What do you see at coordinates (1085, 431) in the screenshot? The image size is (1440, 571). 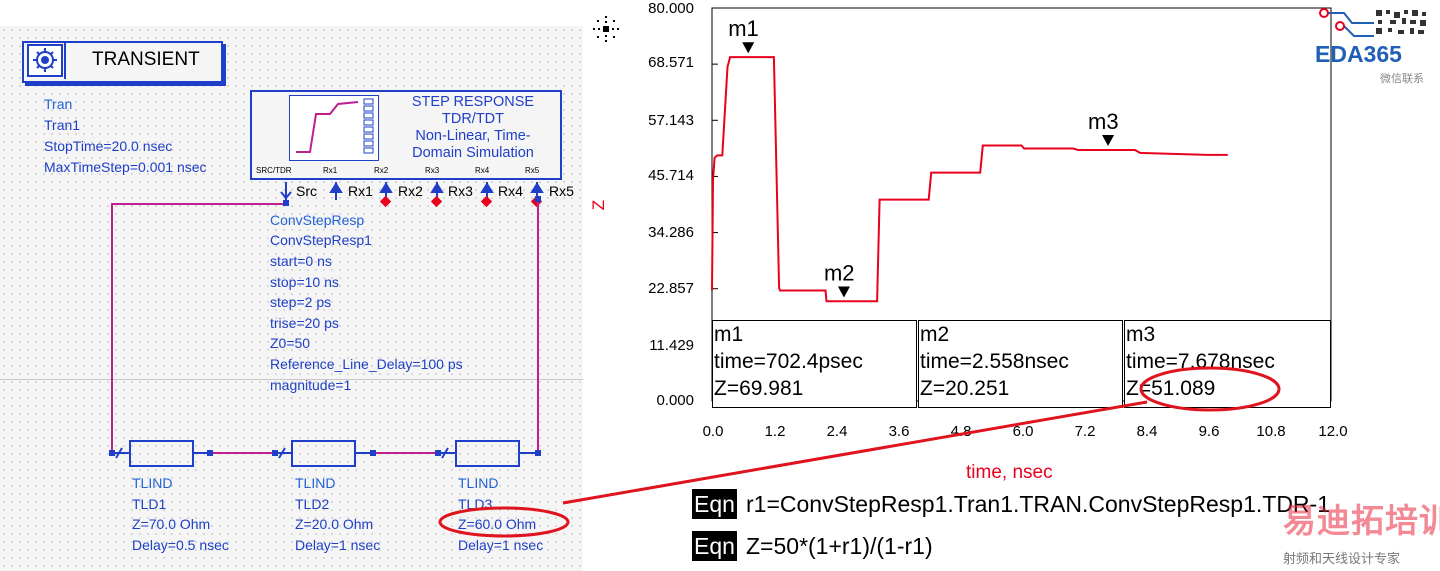 I see `x-tick-label: 7.2` at bounding box center [1085, 431].